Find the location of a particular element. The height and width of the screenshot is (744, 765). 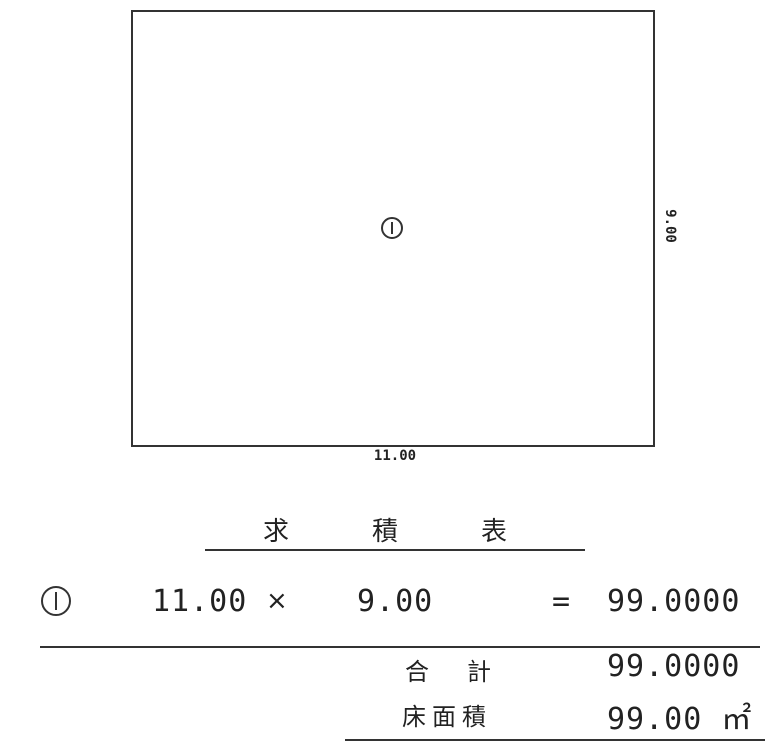

height-dimension-label: 9.00 is located at coordinates (670, 226).